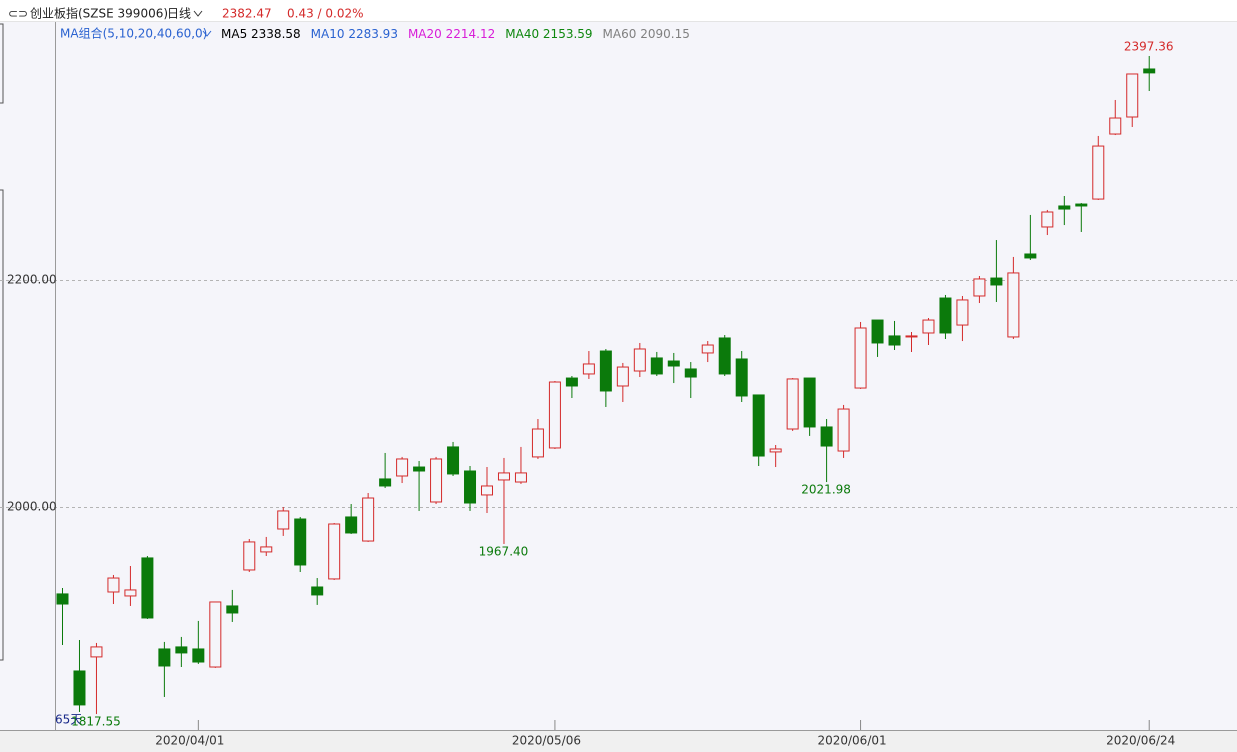  I want to click on extreme-label: 2397.36, so click(1149, 46).